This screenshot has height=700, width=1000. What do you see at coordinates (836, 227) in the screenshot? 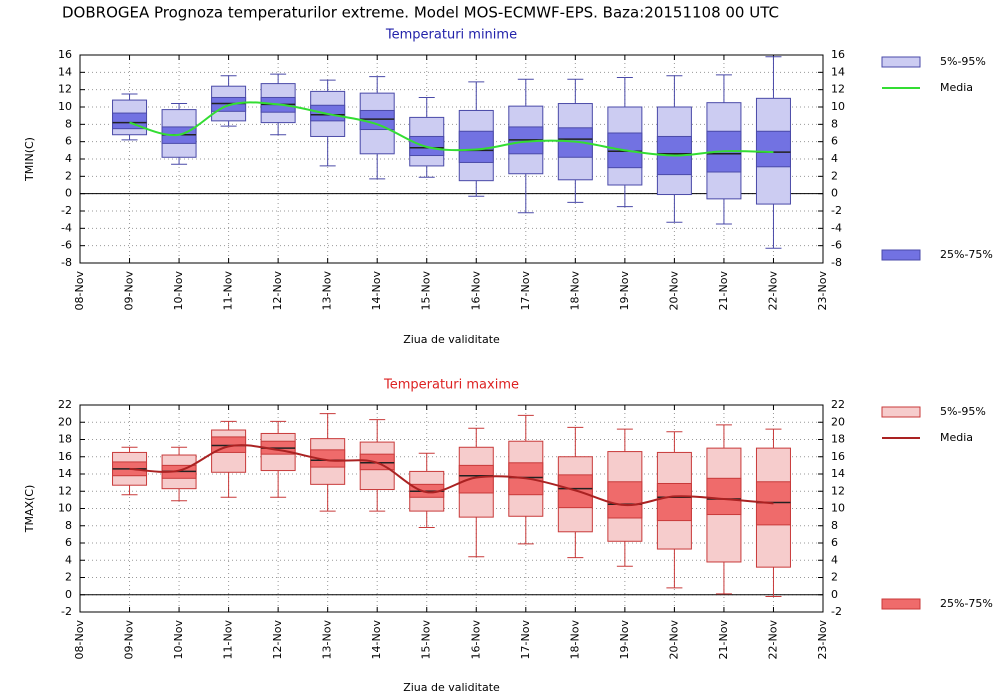
I see `y-tick-label-right: -4` at bounding box center [836, 227].